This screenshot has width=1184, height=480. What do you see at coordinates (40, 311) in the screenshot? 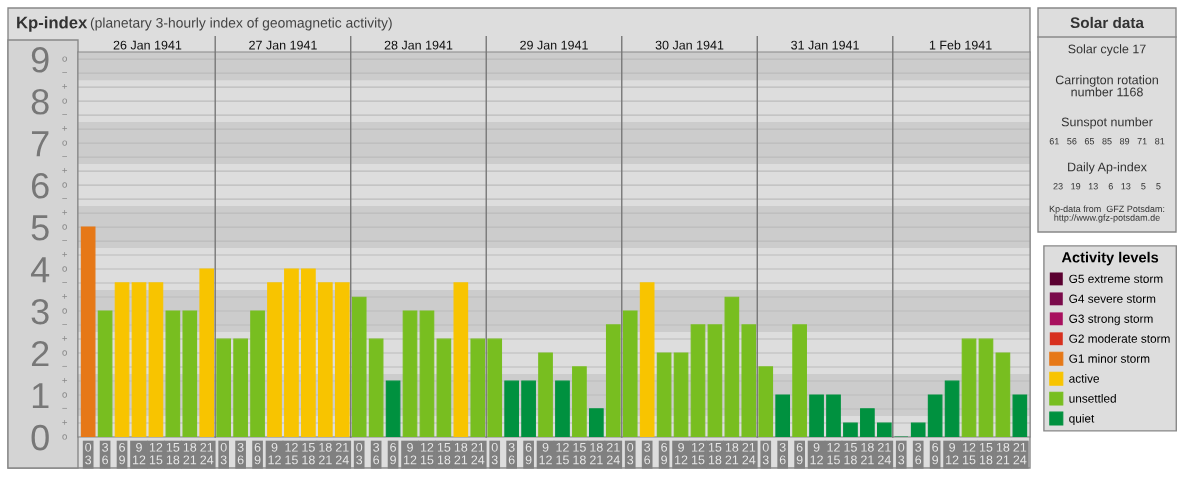
I see `y-tick-label: 3` at bounding box center [40, 311].